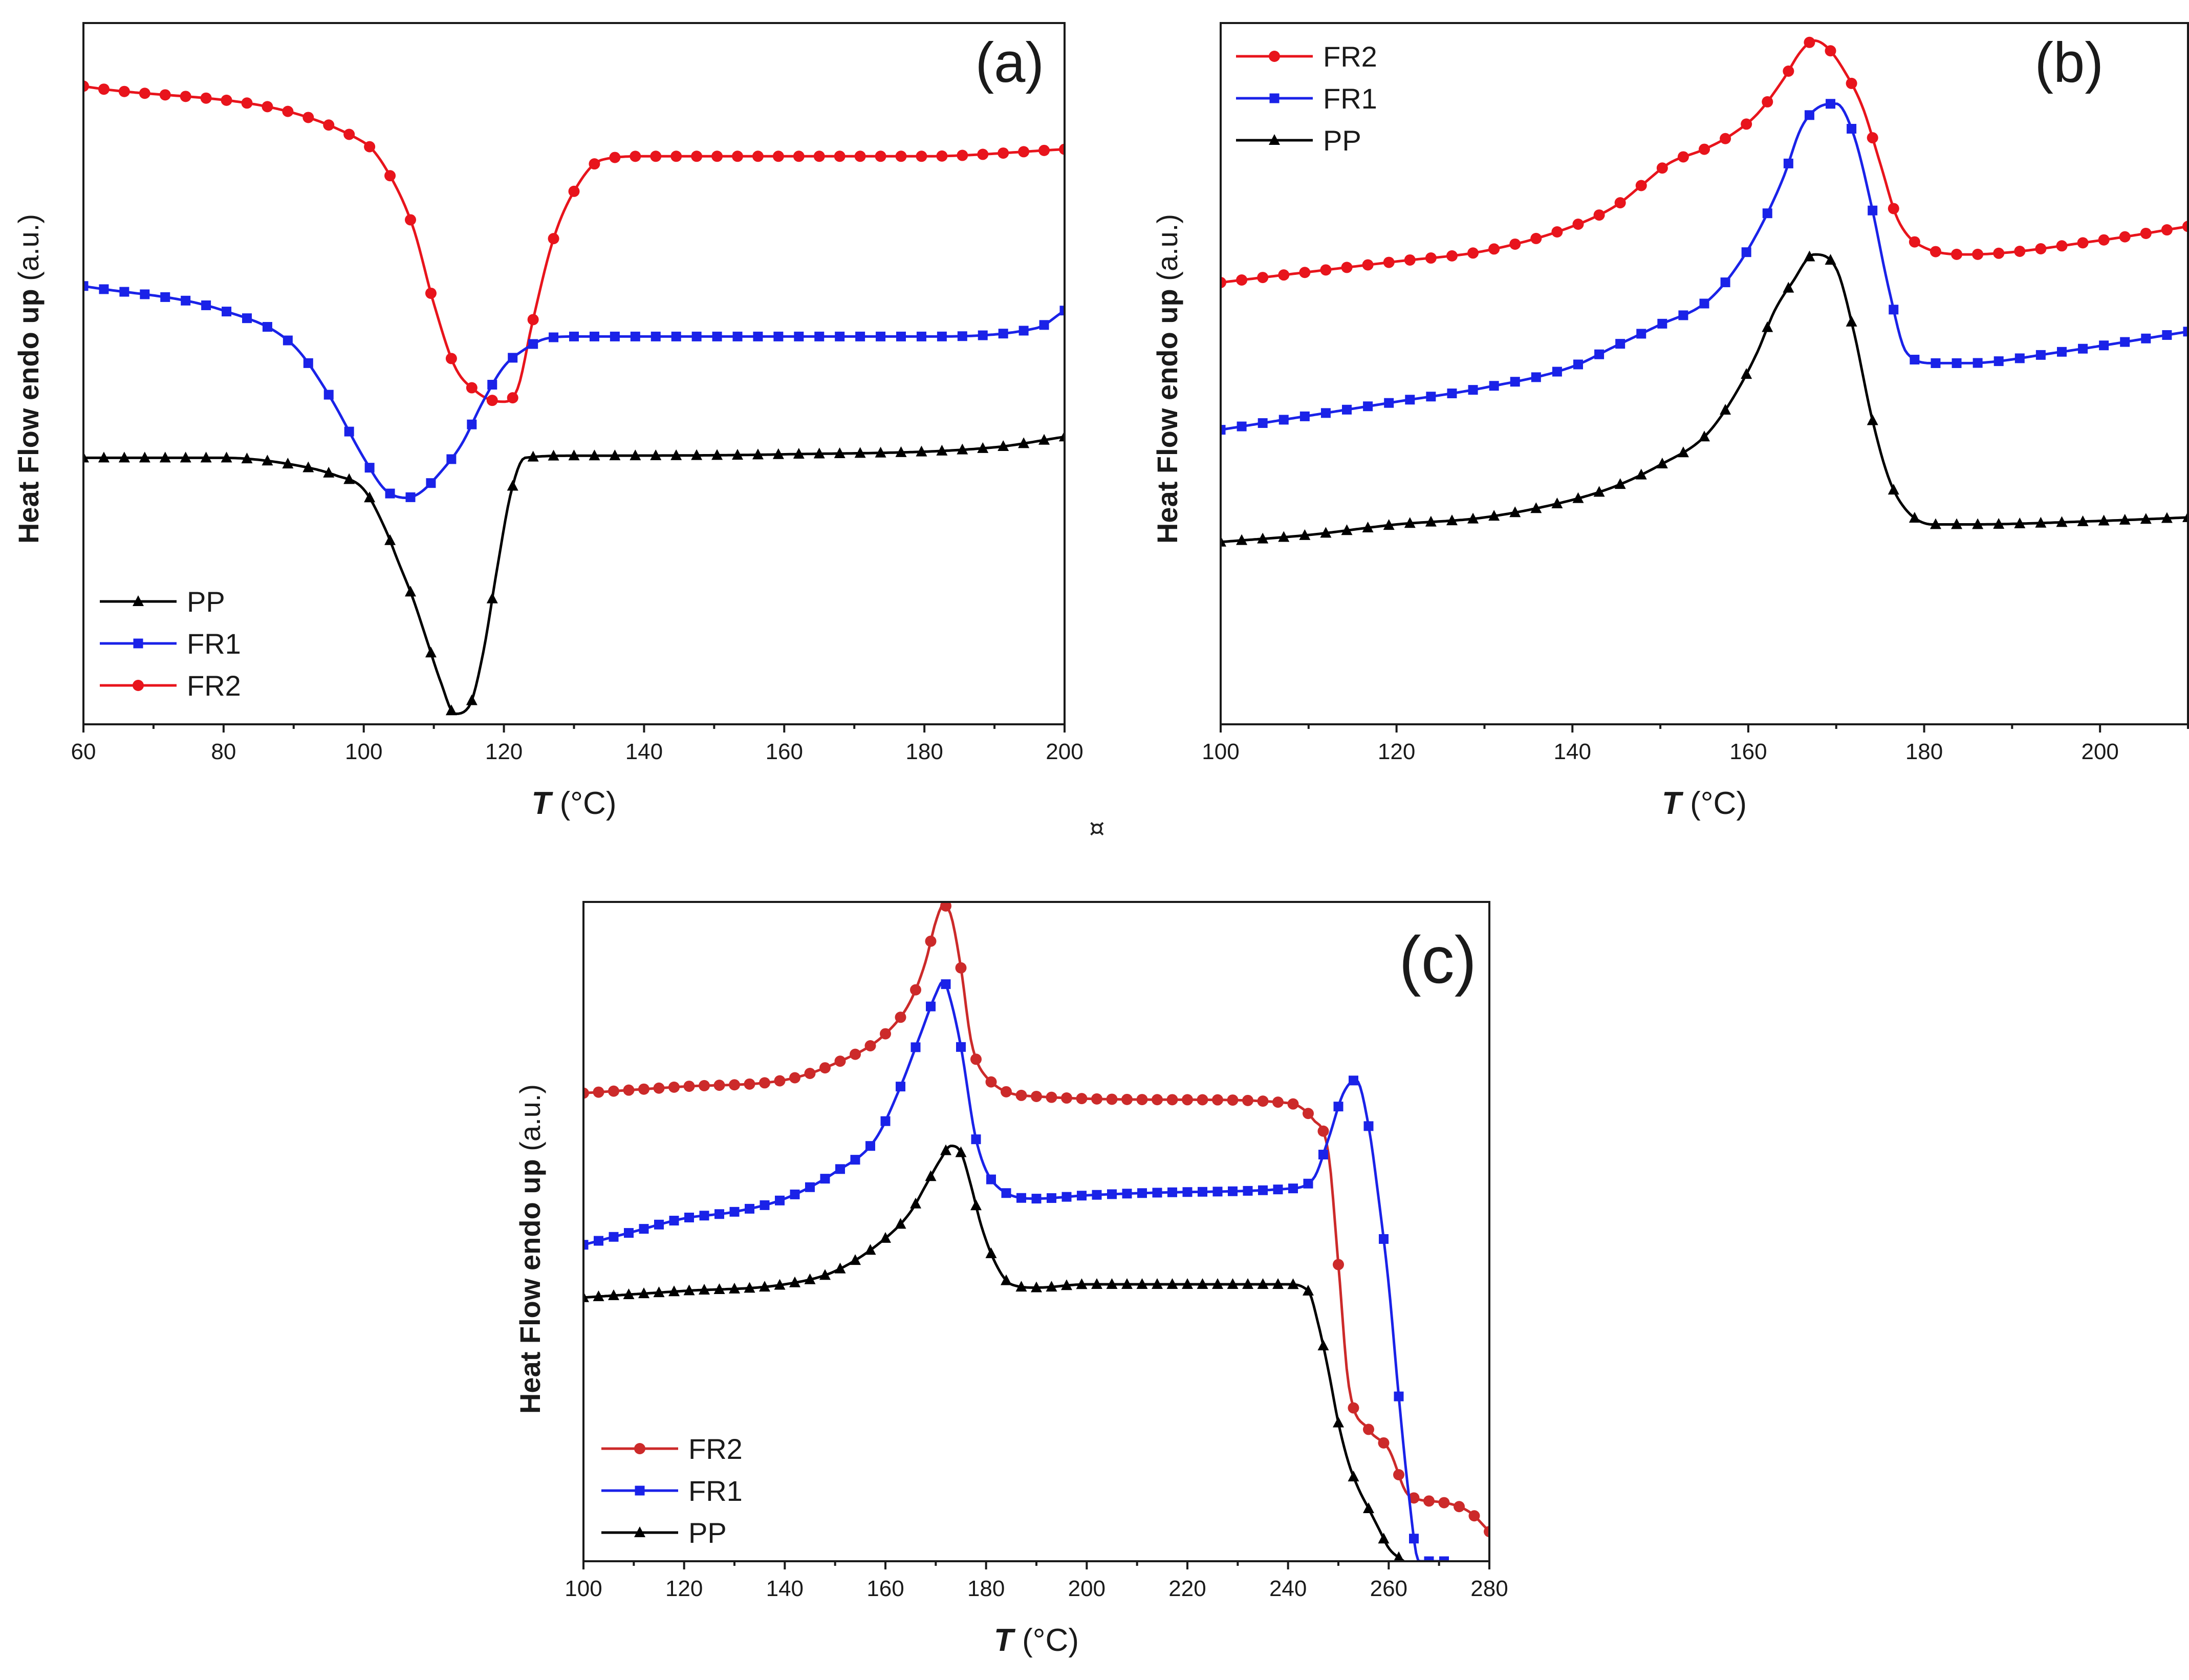 The image size is (2189, 1680). Describe the element at coordinates (583, 803) in the screenshot. I see `panel-a-x-axis-label-unit: (°C)` at that location.